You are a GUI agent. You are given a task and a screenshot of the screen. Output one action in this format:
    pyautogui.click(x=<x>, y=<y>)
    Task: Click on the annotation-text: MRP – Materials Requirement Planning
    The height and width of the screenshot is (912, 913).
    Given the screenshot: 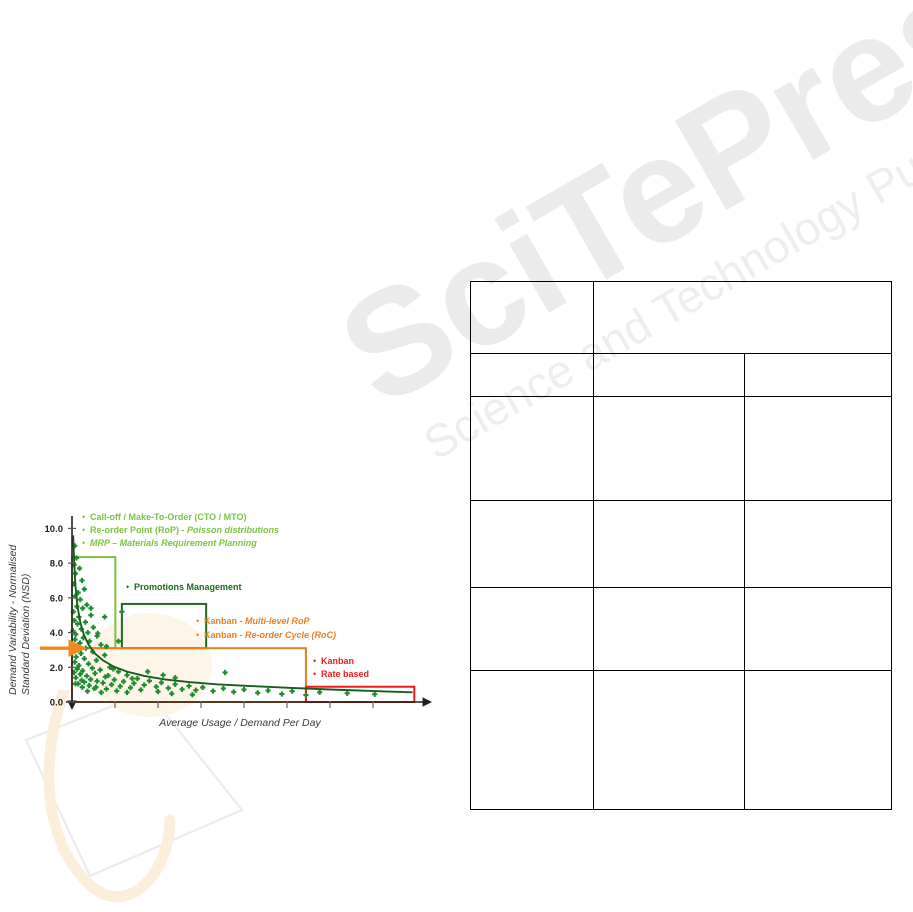 What is the action you would take?
    pyautogui.click(x=173, y=543)
    